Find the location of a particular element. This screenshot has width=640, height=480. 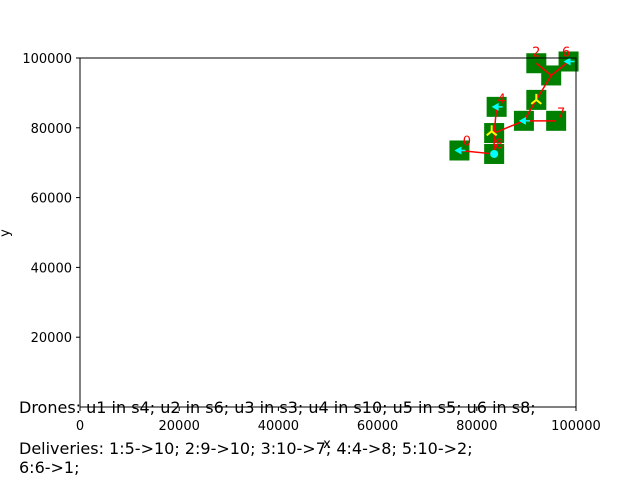

site-label-4: 2 is located at coordinates (536, 52).